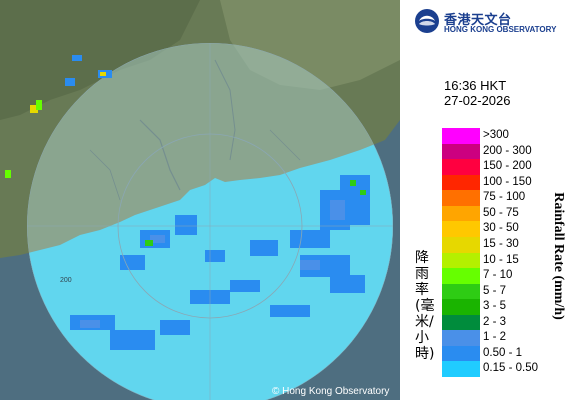 This screenshot has height=400, width=577. Describe the element at coordinates (427, 21) in the screenshot. I see `hko-emblem-icon` at that location.